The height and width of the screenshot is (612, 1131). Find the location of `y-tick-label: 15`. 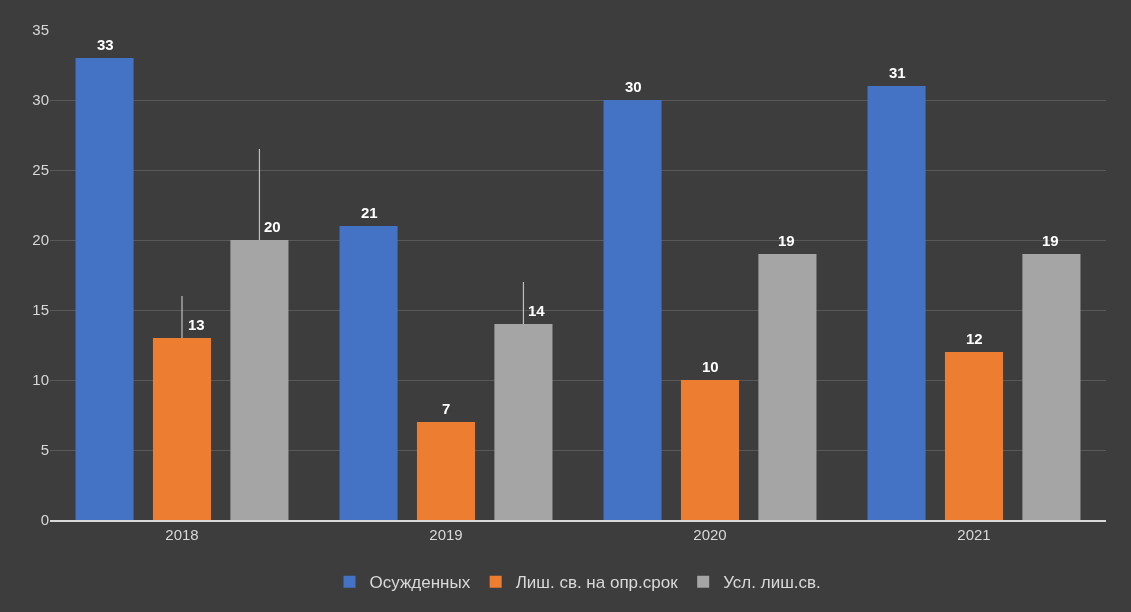

y-tick-label: 15 is located at coordinates (40, 310).